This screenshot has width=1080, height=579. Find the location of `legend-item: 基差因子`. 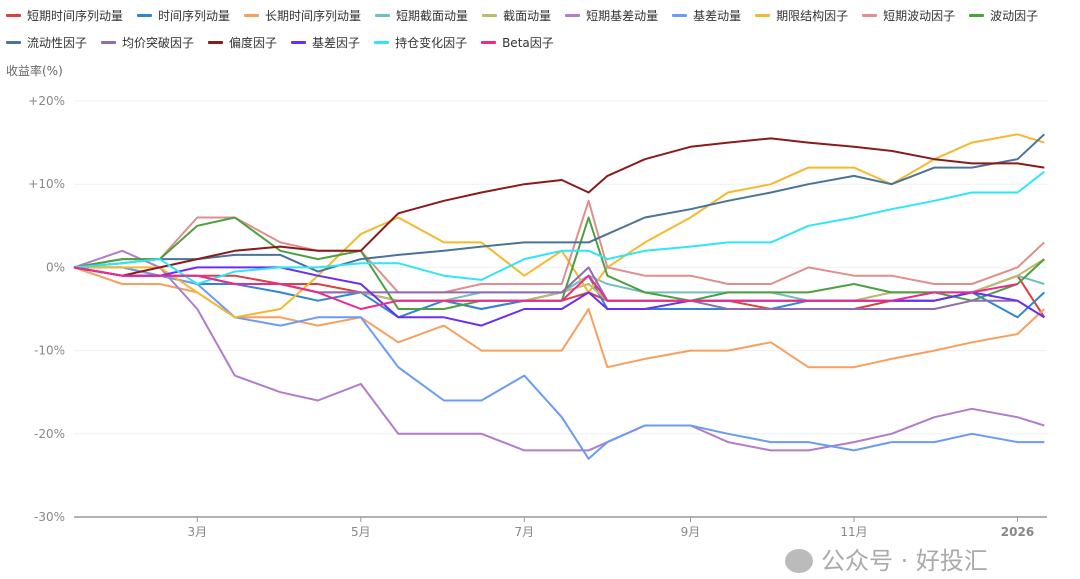

legend-item: 基差因子 is located at coordinates (325, 42).